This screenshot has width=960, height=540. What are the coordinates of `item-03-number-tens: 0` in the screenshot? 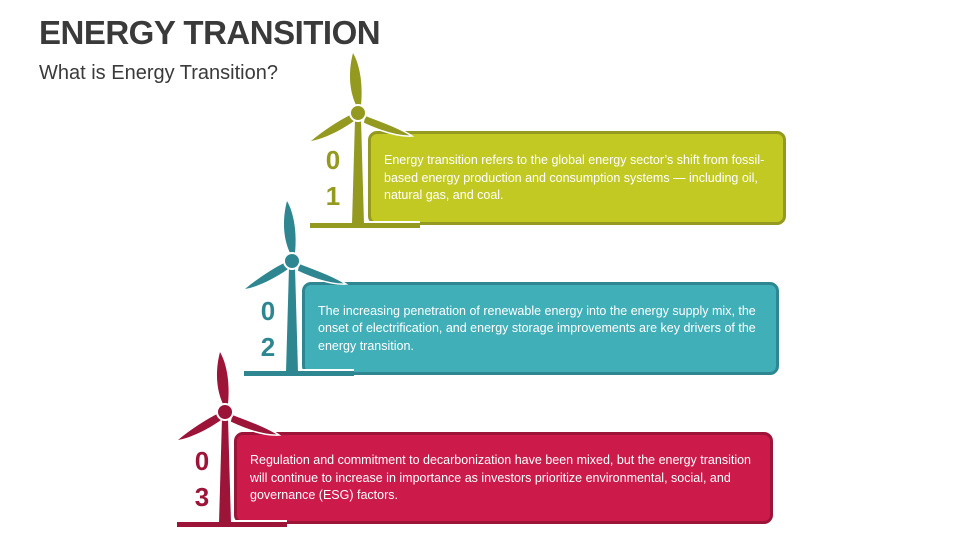 It's located at (202, 461).